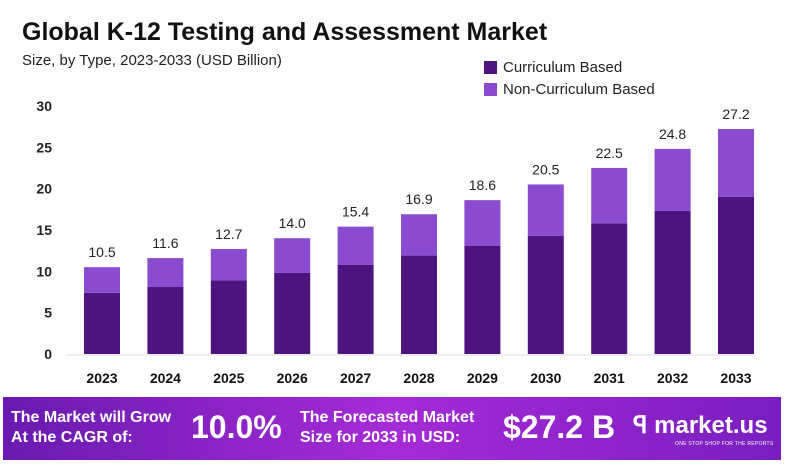 The height and width of the screenshot is (465, 785). I want to click on legend-item-non-curriculum: Non-Curriculum Based, so click(569, 89).